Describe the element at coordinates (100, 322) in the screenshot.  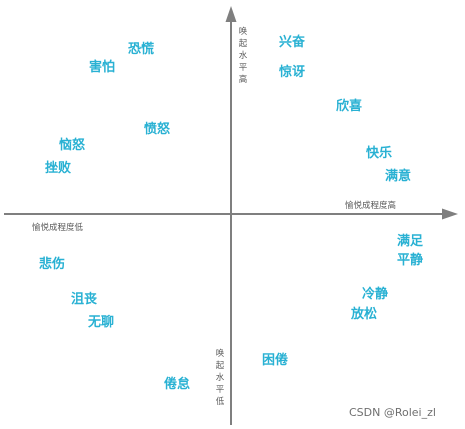
I see `emotion-wuliao: 无聊` at that location.